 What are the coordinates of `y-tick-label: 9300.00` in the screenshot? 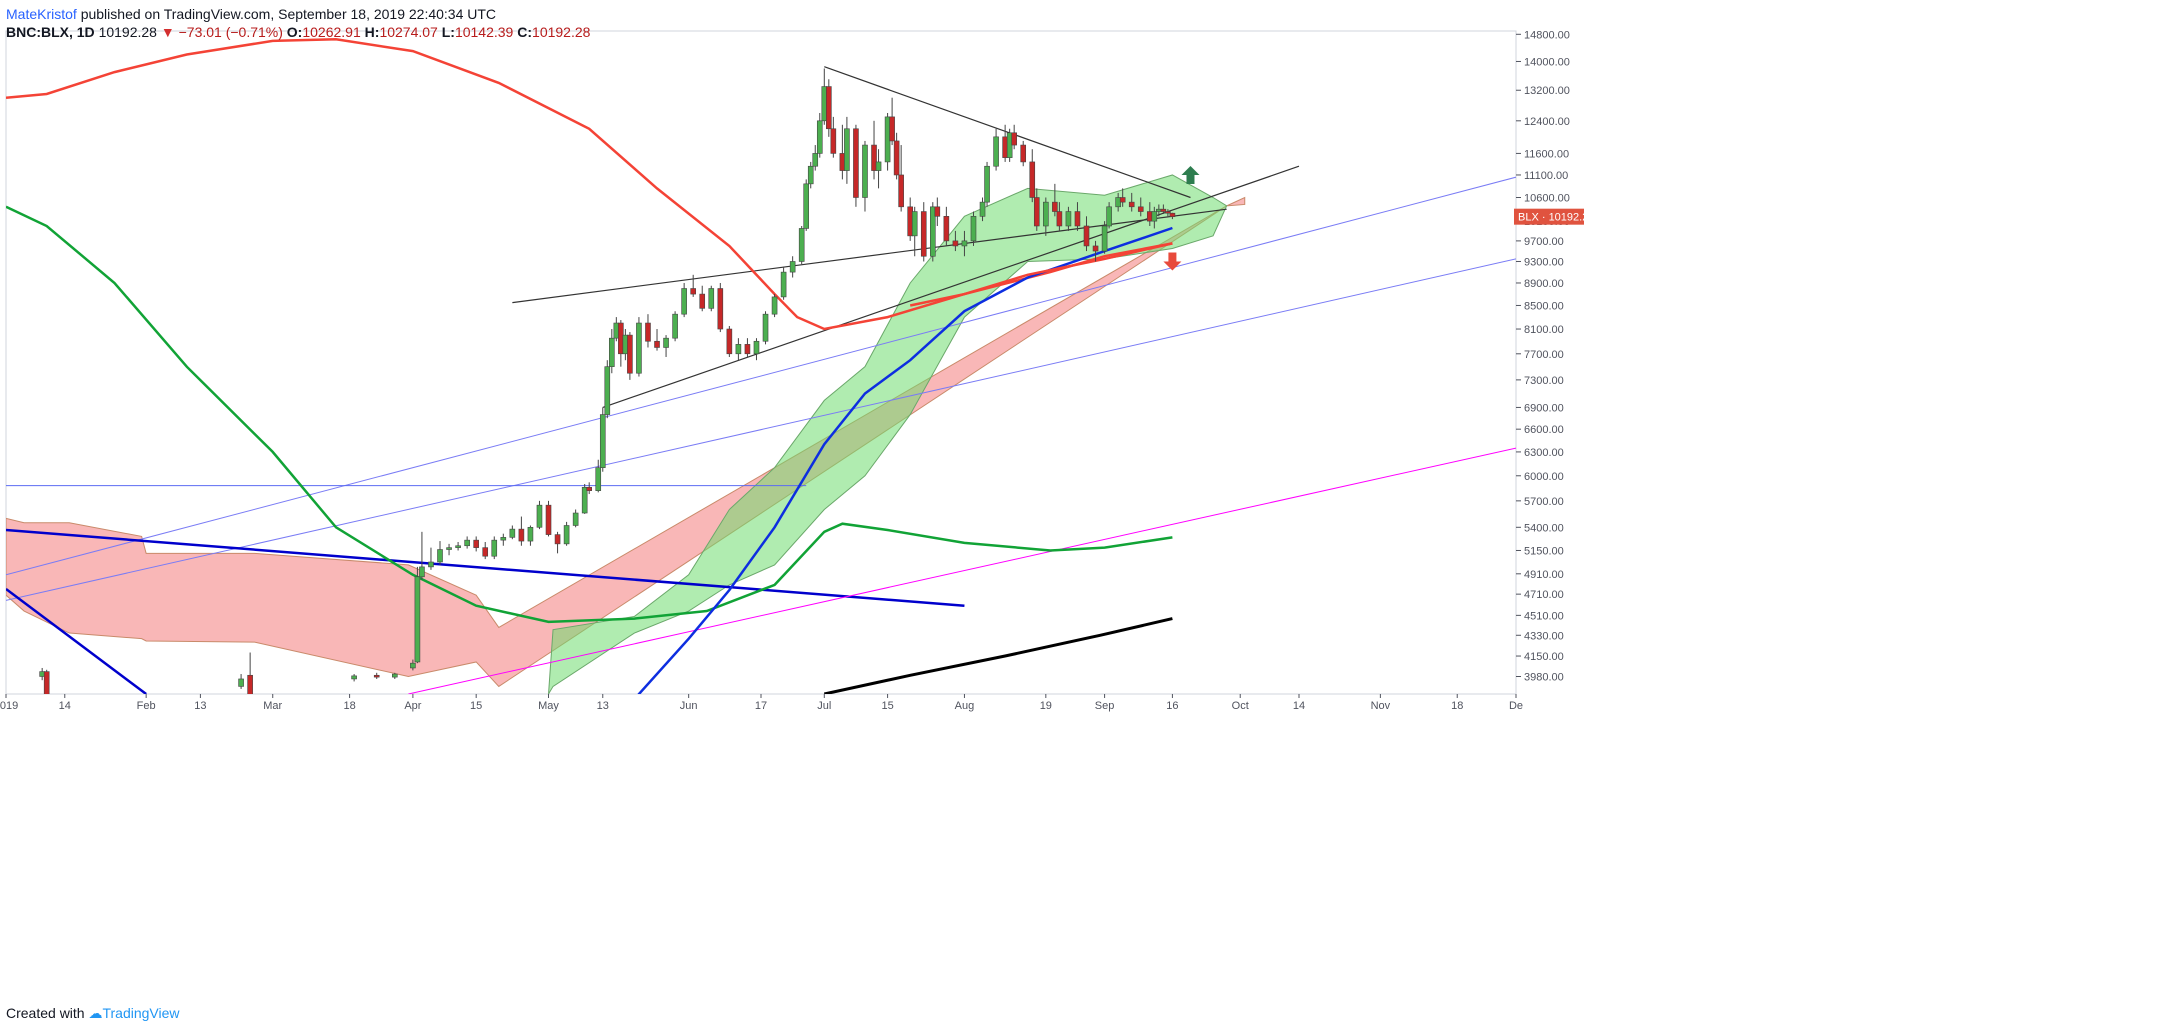 It's located at (1544, 262).